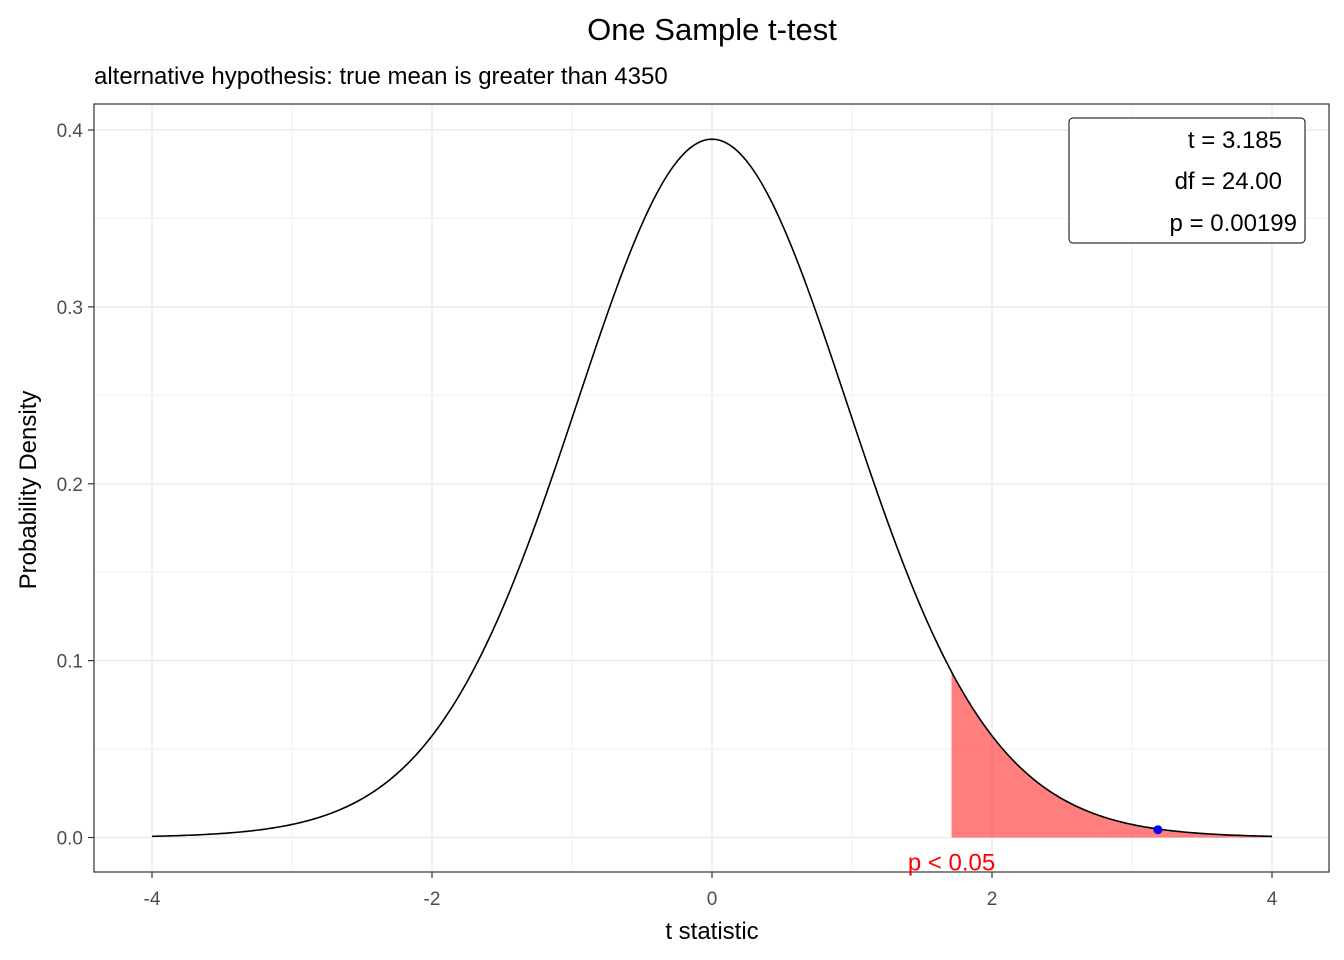  What do you see at coordinates (1272, 899) in the screenshot?
I see `x-tick-label: 4` at bounding box center [1272, 899].